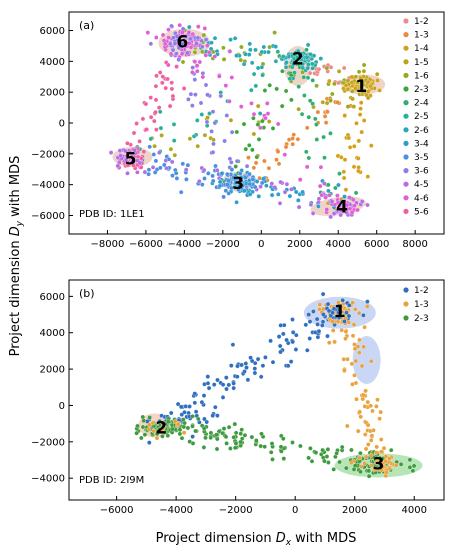 The width and height of the screenshot is (454, 555). I want to click on x-tick-label: 0, so click(261, 244).